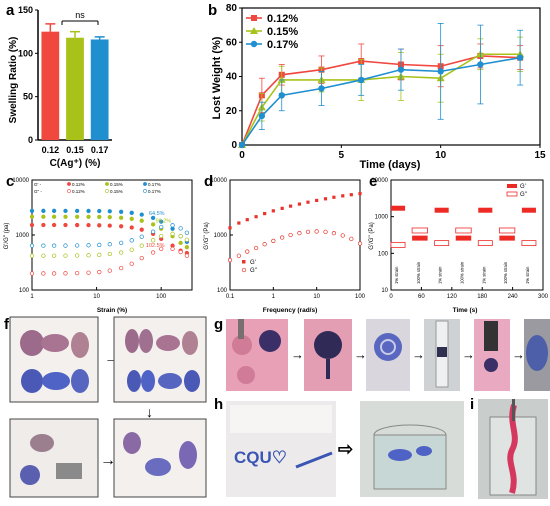  I want to click on arrow-right-icon-g2: →, so click(360, 354).